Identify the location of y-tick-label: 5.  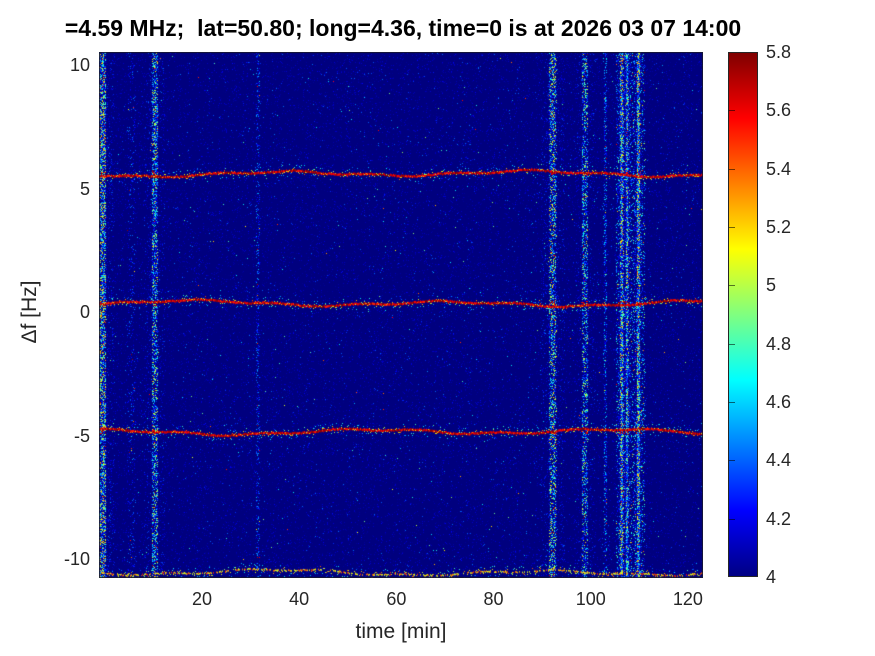
(84, 188).